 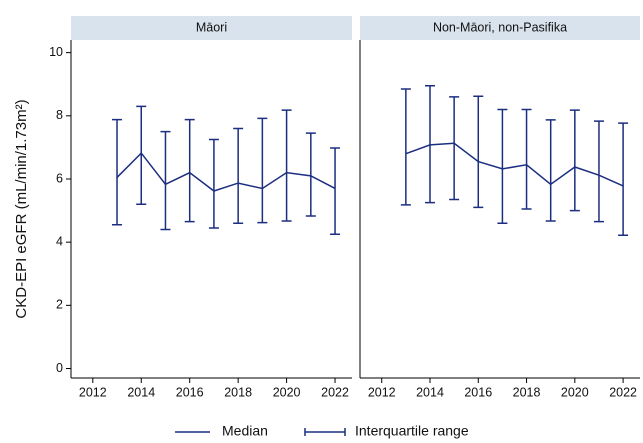 What do you see at coordinates (59, 241) in the screenshot?
I see `y-tick-label: 4` at bounding box center [59, 241].